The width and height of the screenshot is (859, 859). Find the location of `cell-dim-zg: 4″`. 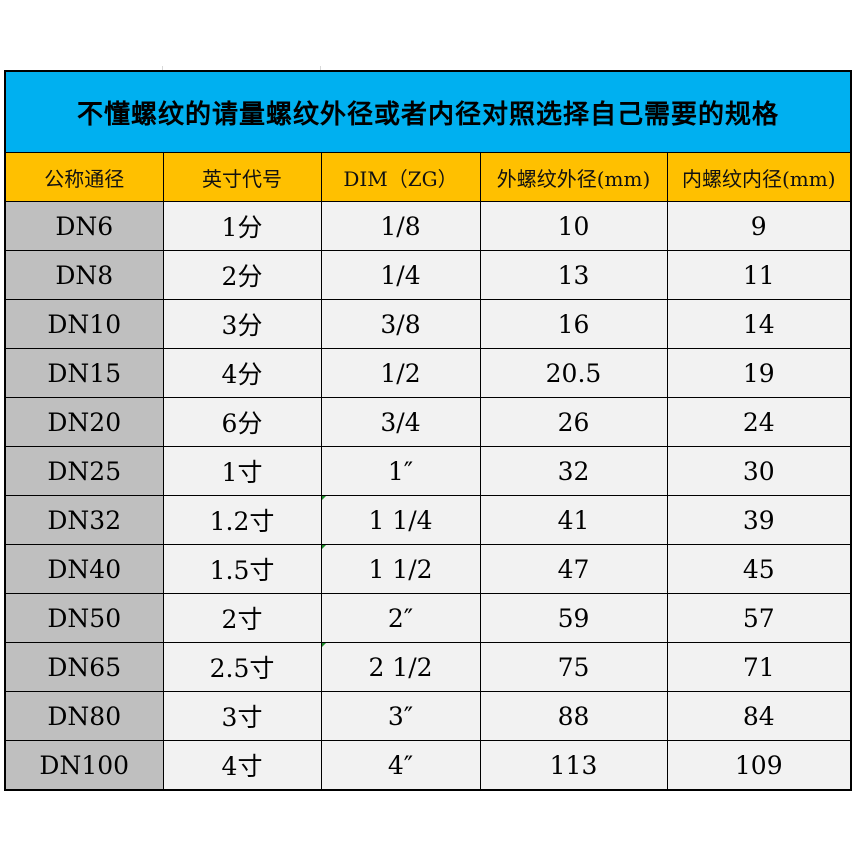

cell-dim-zg: 4″ is located at coordinates (400, 764).